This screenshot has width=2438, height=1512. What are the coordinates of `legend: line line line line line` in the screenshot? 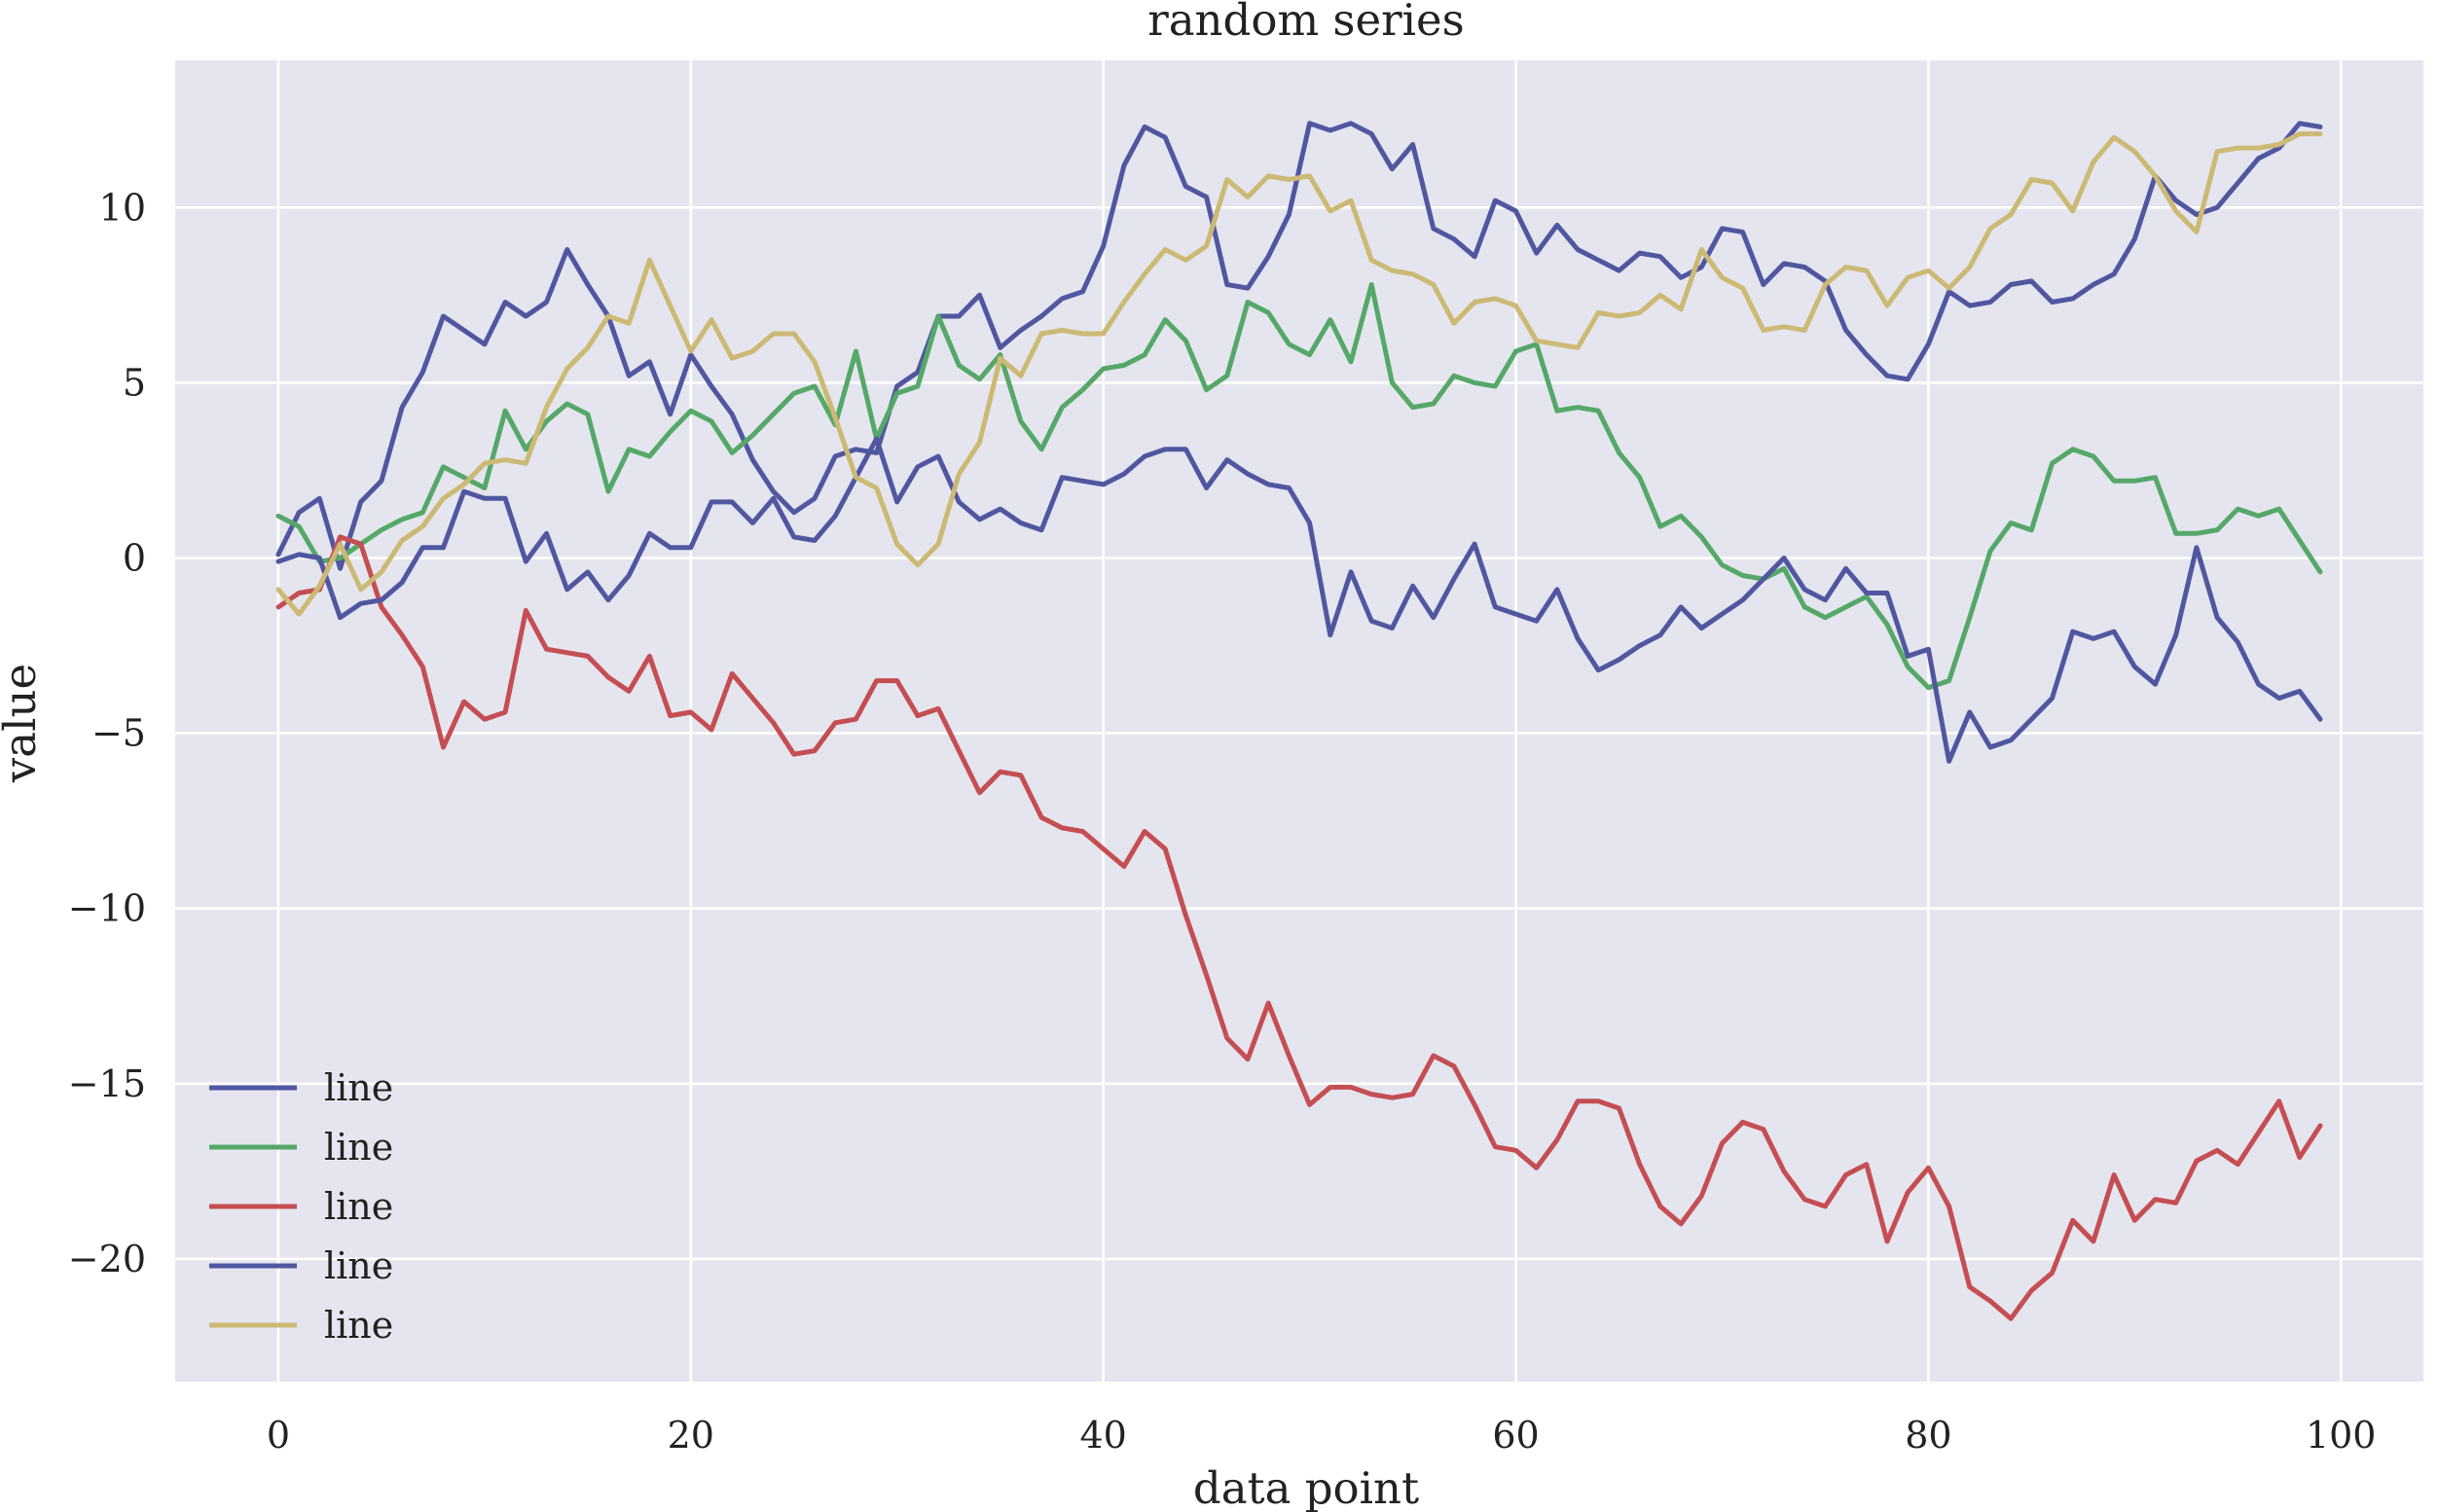 It's located at (301, 1206).